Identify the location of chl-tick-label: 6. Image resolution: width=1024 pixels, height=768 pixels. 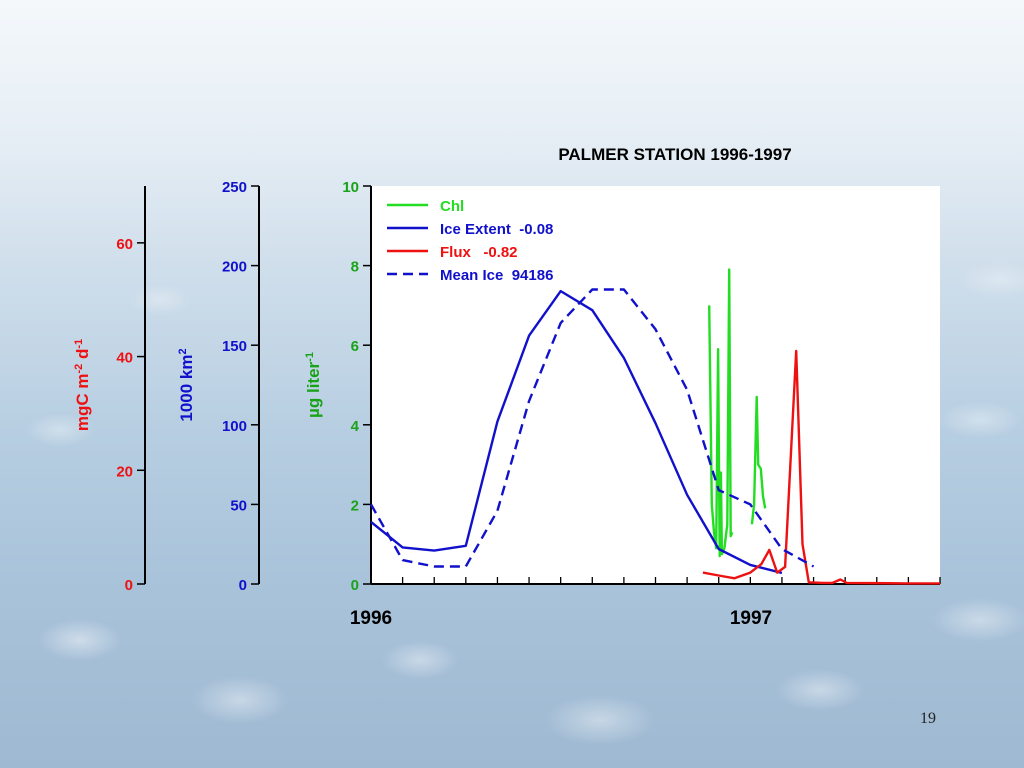
(355, 346).